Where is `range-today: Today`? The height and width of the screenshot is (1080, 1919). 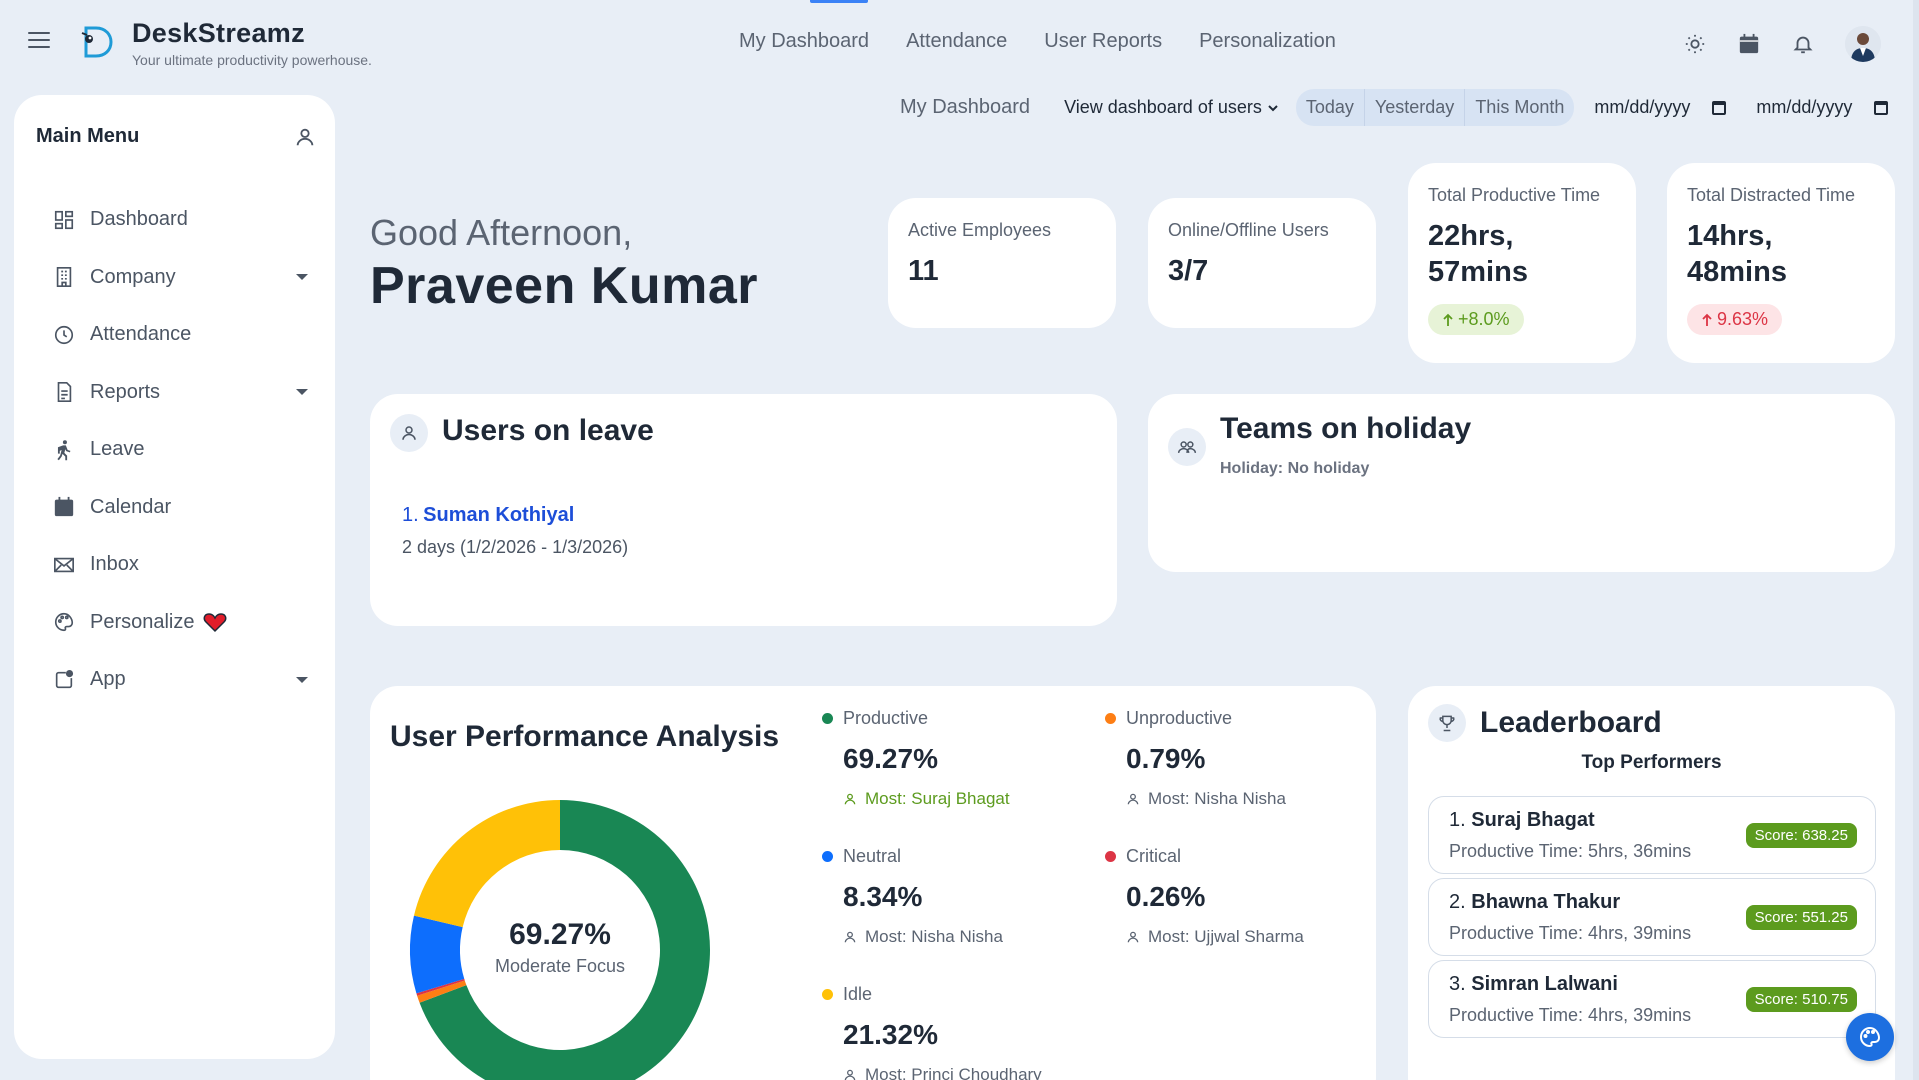 range-today: Today is located at coordinates (1330, 107).